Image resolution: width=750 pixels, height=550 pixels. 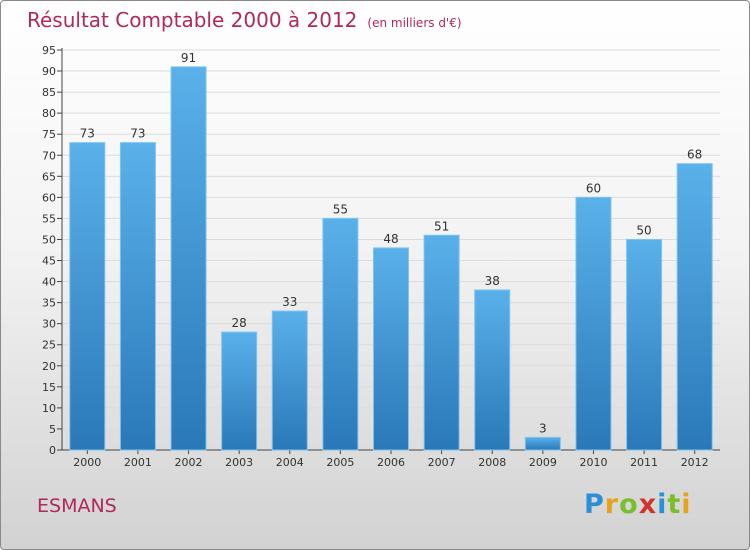 I want to click on logo-letter: x, so click(x=648, y=504).